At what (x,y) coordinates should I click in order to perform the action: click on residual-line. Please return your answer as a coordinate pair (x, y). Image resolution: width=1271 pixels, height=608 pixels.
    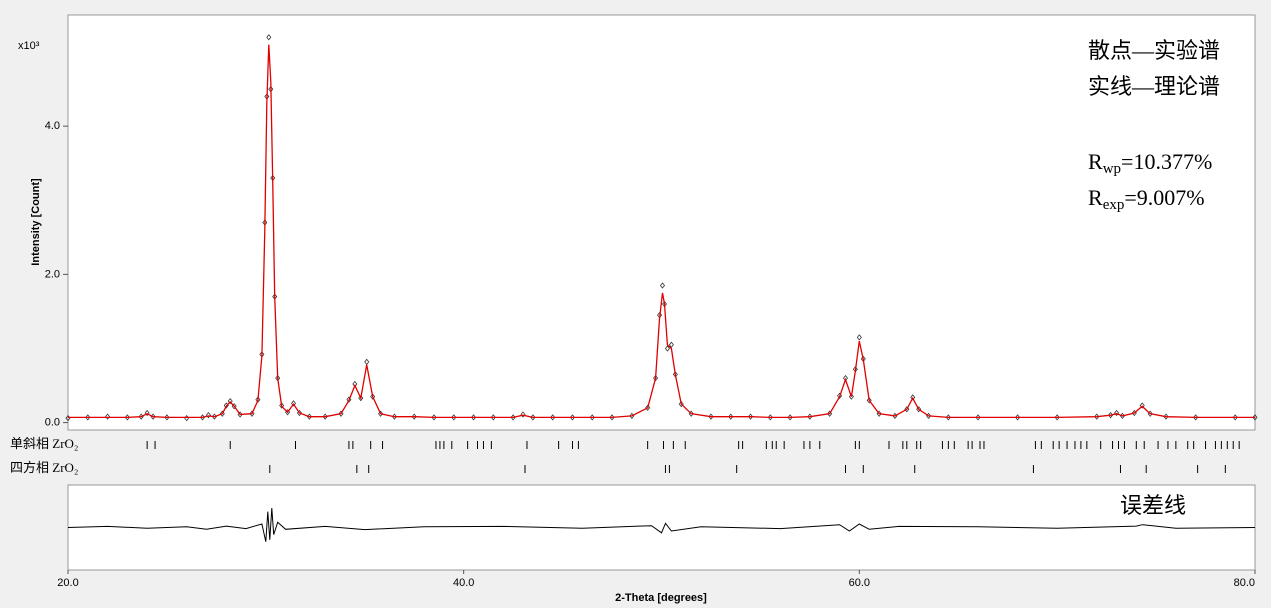
    Looking at the image, I should click on (661, 524).